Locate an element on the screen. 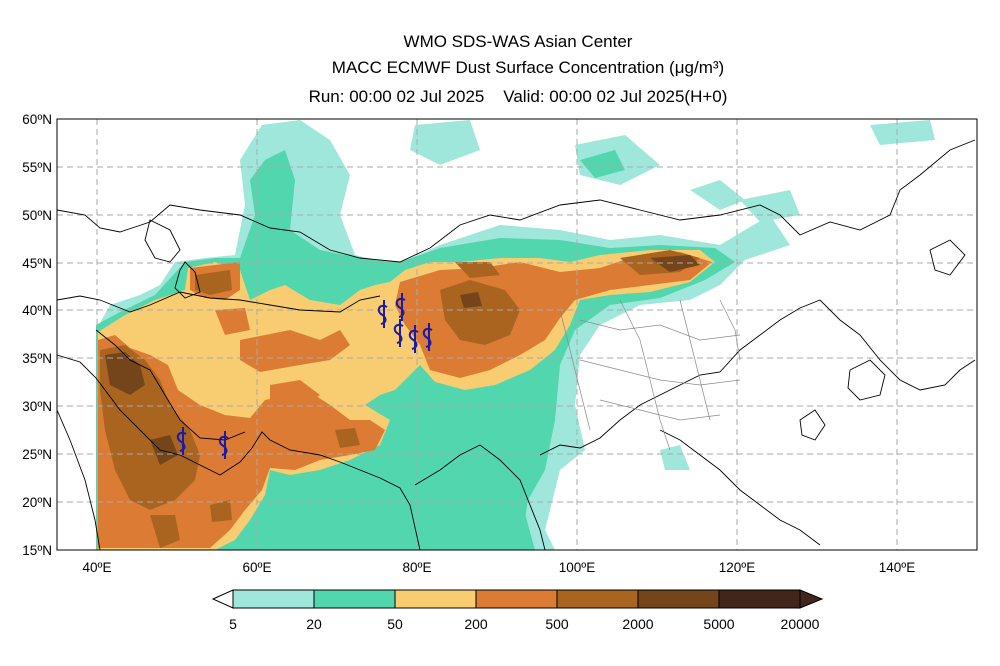 The width and height of the screenshot is (1000, 666). colorbar-label: 50 is located at coordinates (395, 624).